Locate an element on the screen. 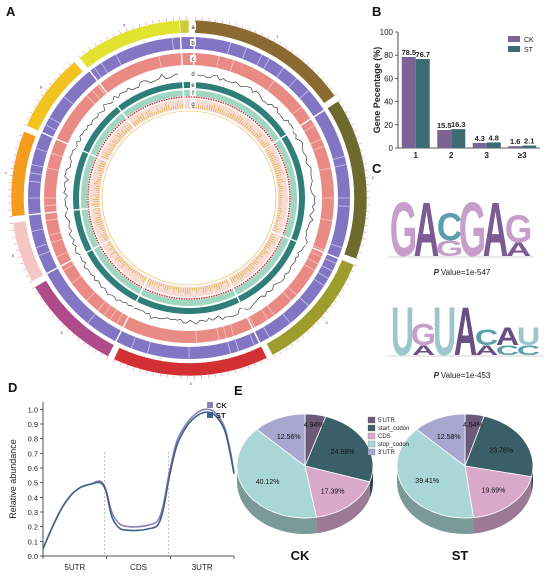 Image resolution: width=550 pixels, height=576 pixels. legend-label-st: ST is located at coordinates (221, 415).